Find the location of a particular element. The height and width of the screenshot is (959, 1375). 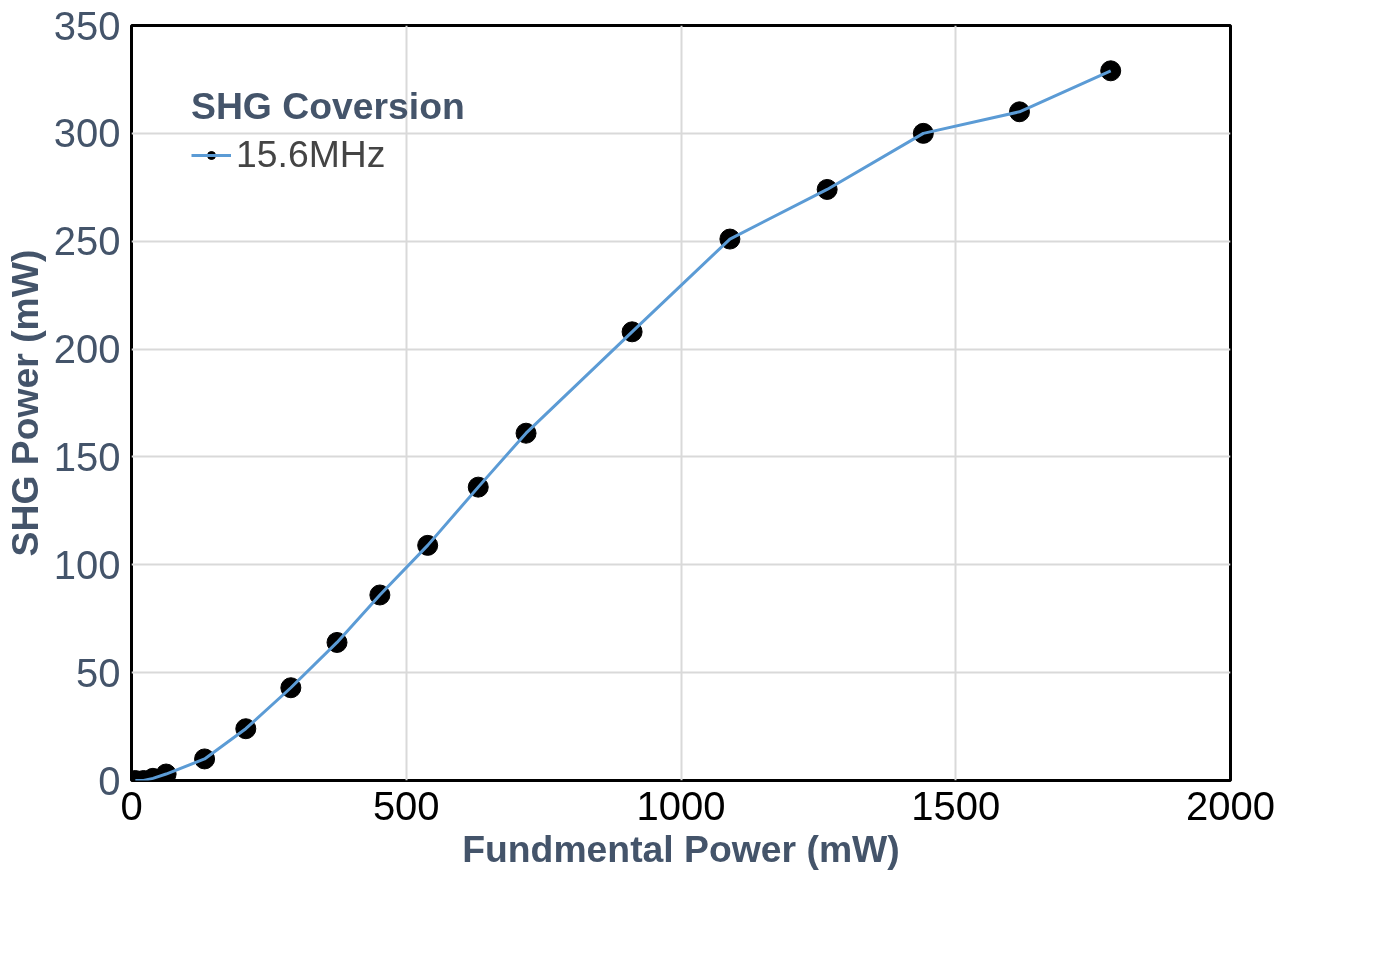

y-axis-title: SHG Power (mW) is located at coordinates (24, 403).